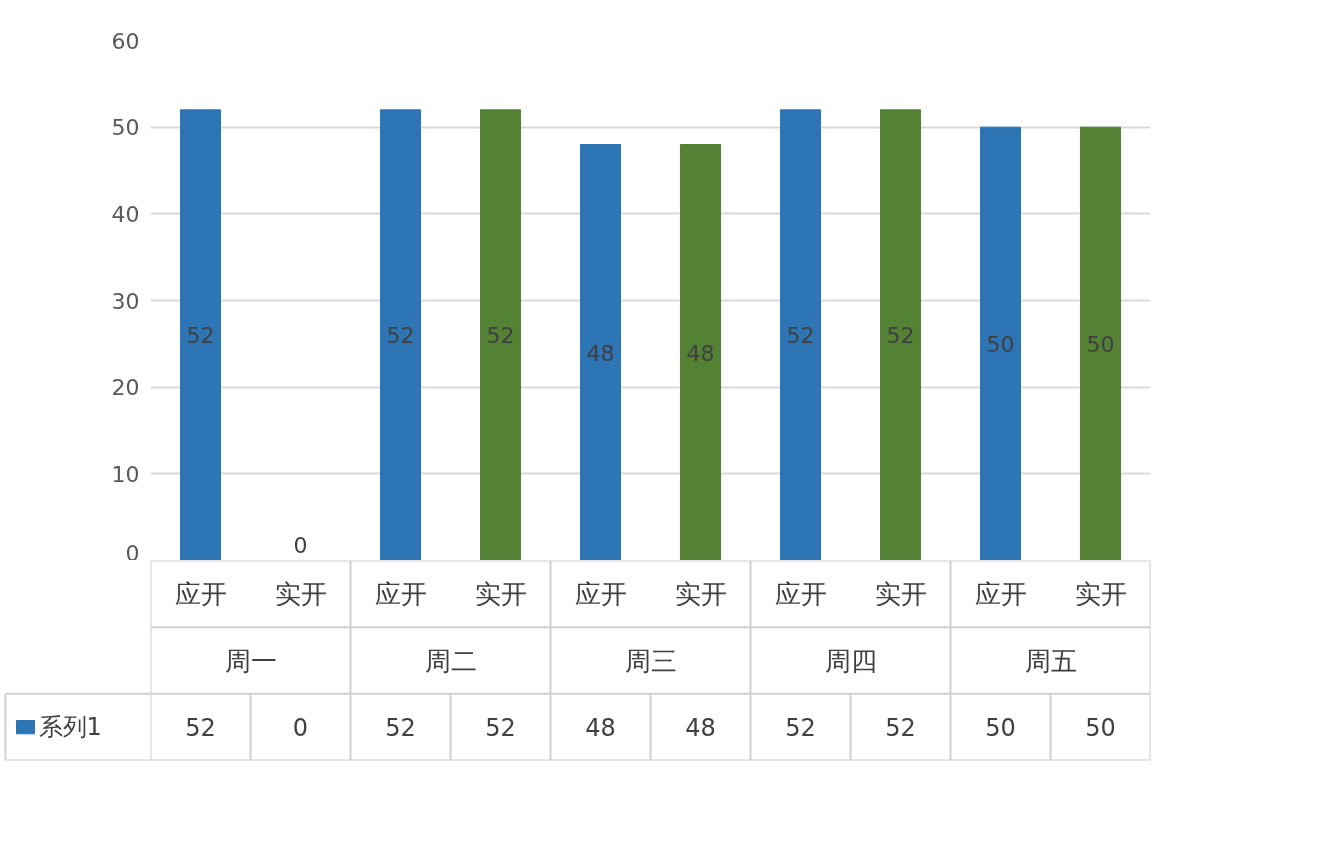 This screenshot has height=856, width=1320. Describe the element at coordinates (125, 214) in the screenshot. I see `y-tick-label: 40` at that location.